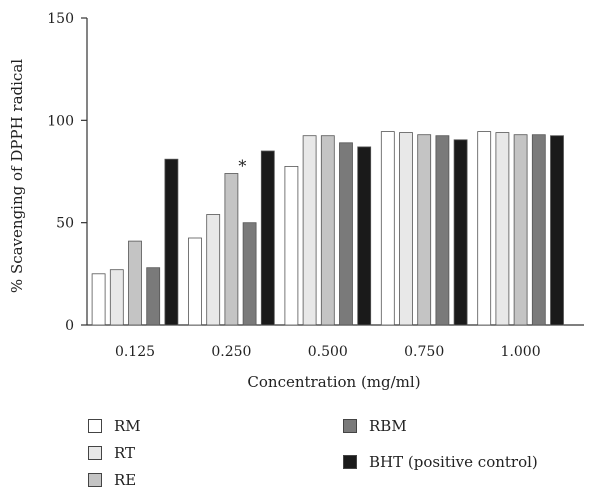 The width and height of the screenshot is (594, 496). I want to click on bar-bht-1.000, so click(557, 230).